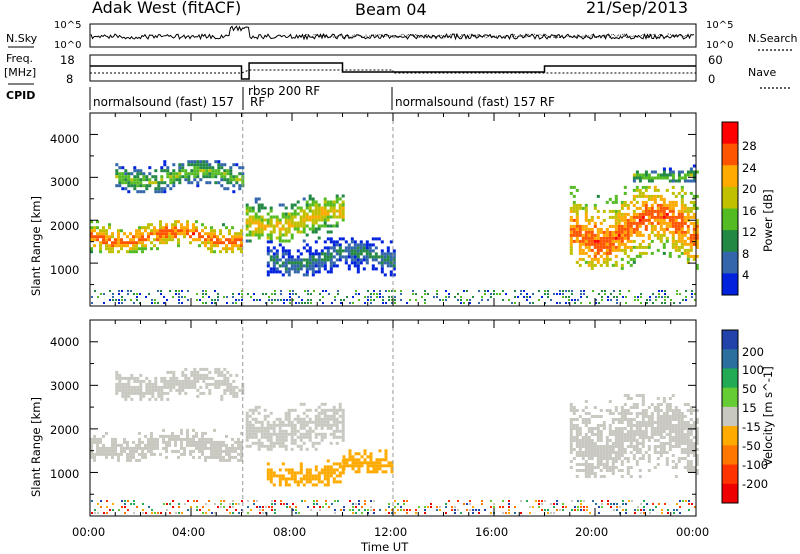 This screenshot has height=554, width=800. What do you see at coordinates (390, 532) in the screenshot?
I see `x-tick: 12:00` at bounding box center [390, 532].